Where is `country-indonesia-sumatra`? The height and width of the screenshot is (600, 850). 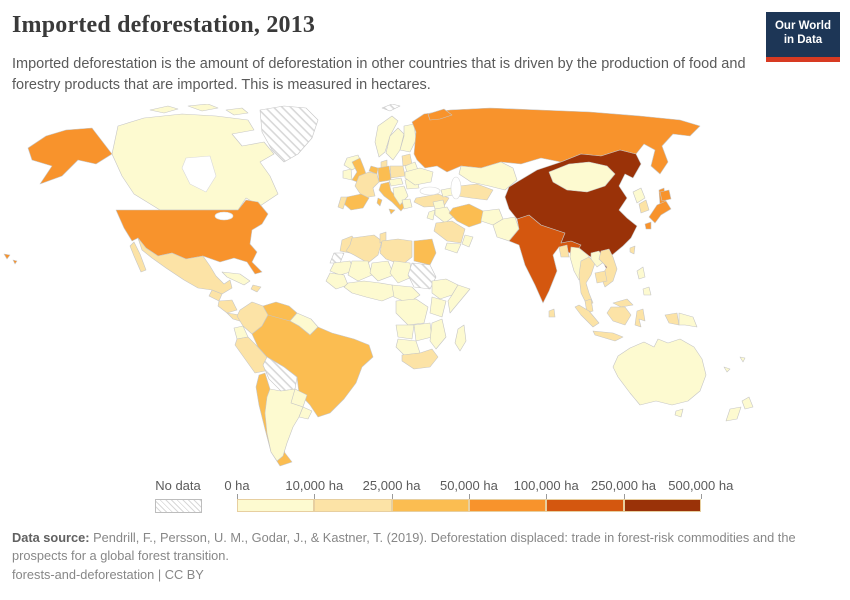 country-indonesia-sumatra is located at coordinates (587, 316).